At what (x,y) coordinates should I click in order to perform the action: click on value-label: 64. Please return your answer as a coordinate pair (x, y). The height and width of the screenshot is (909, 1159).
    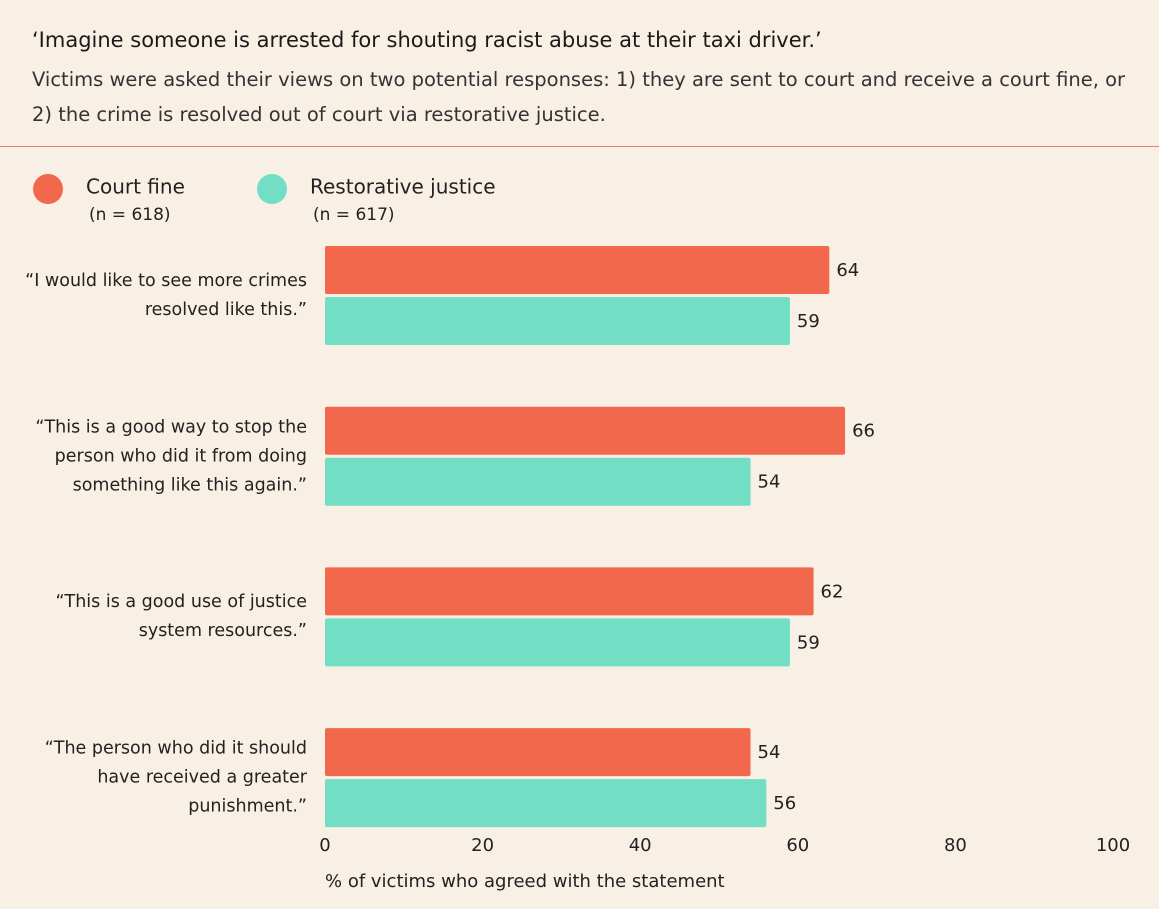
    Looking at the image, I should click on (847, 270).